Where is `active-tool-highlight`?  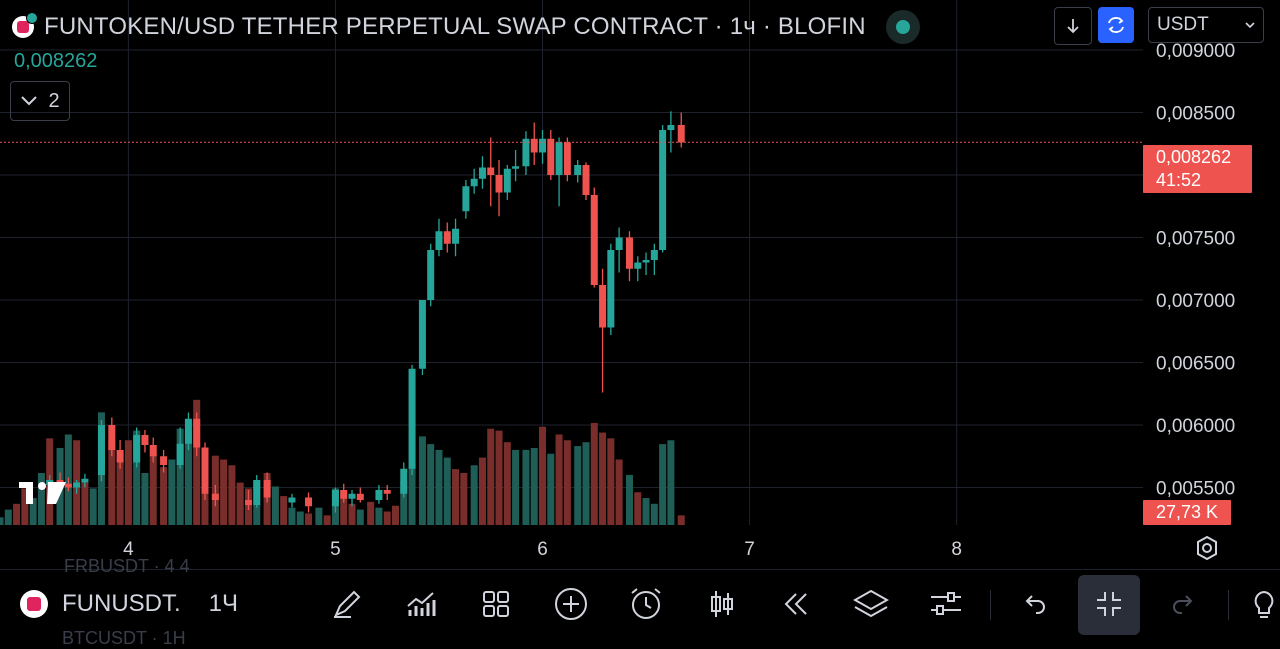 active-tool-highlight is located at coordinates (1109, 605).